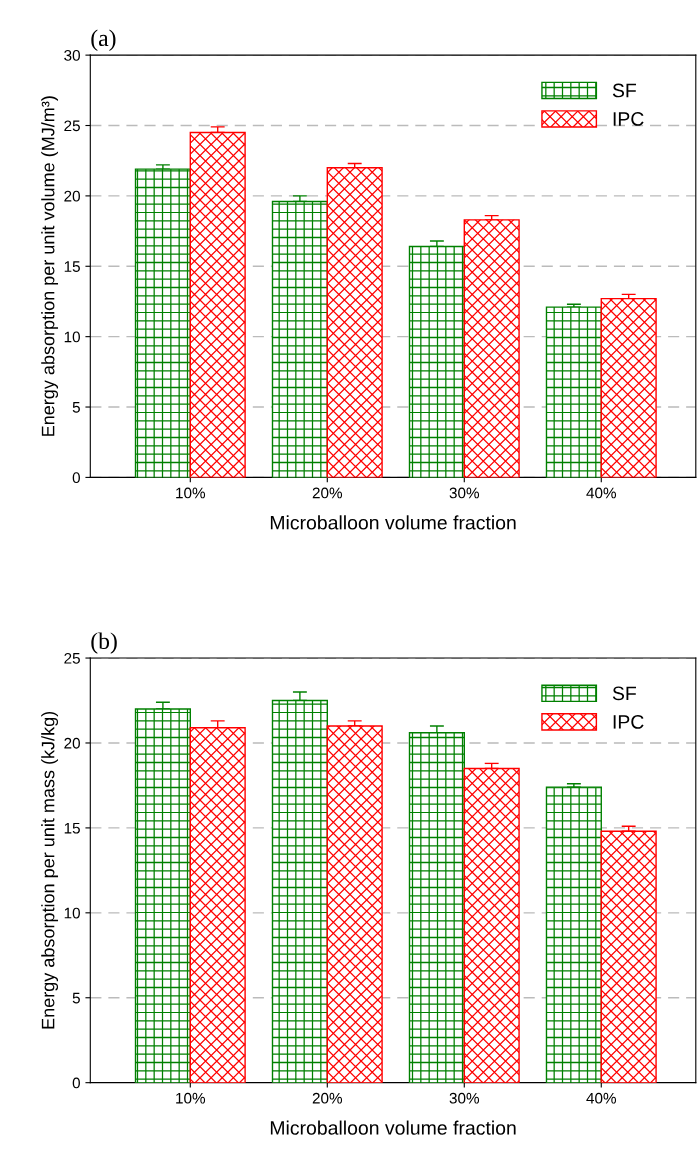 The width and height of the screenshot is (700, 1173). Describe the element at coordinates (103, 40) in the screenshot. I see `chart-title: (a)` at that location.